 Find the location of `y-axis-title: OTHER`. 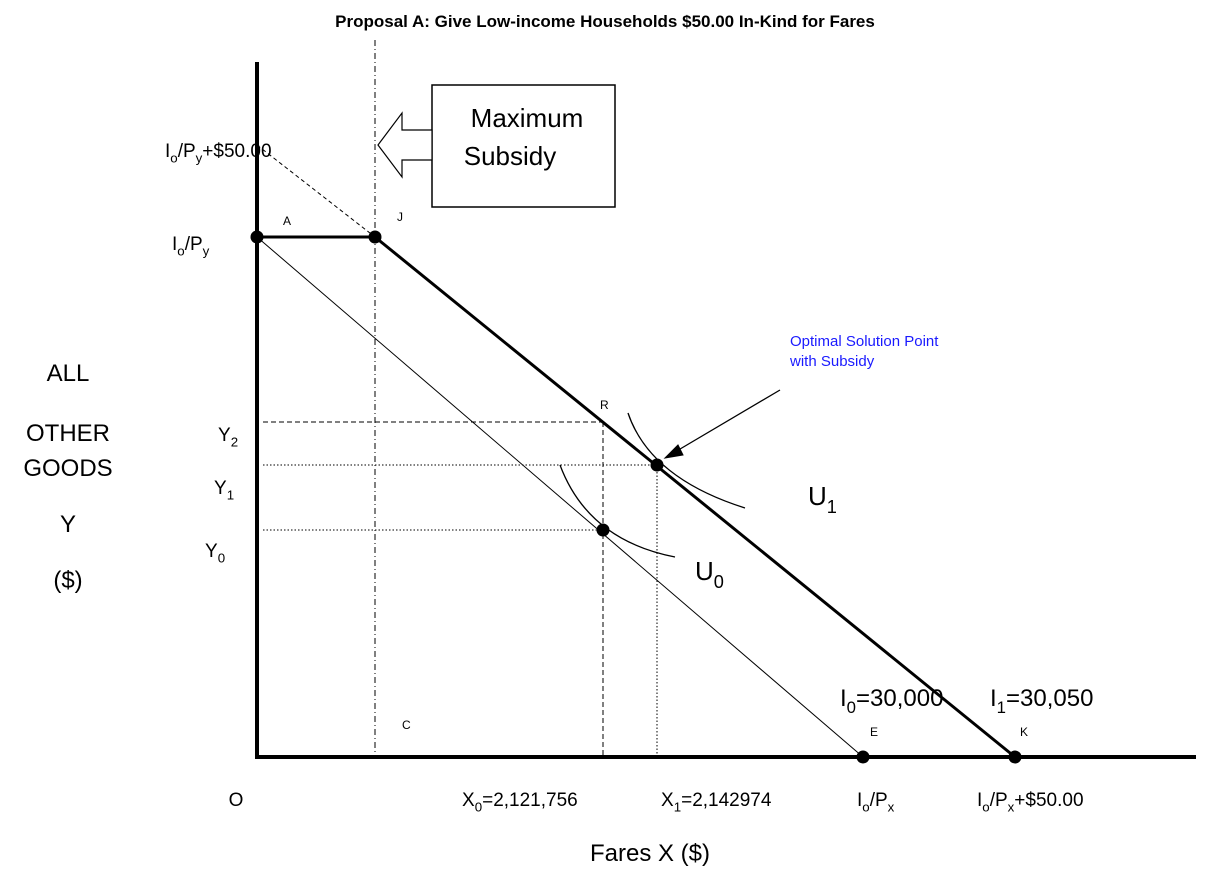

y-axis-title: OTHER is located at coordinates (68, 433).